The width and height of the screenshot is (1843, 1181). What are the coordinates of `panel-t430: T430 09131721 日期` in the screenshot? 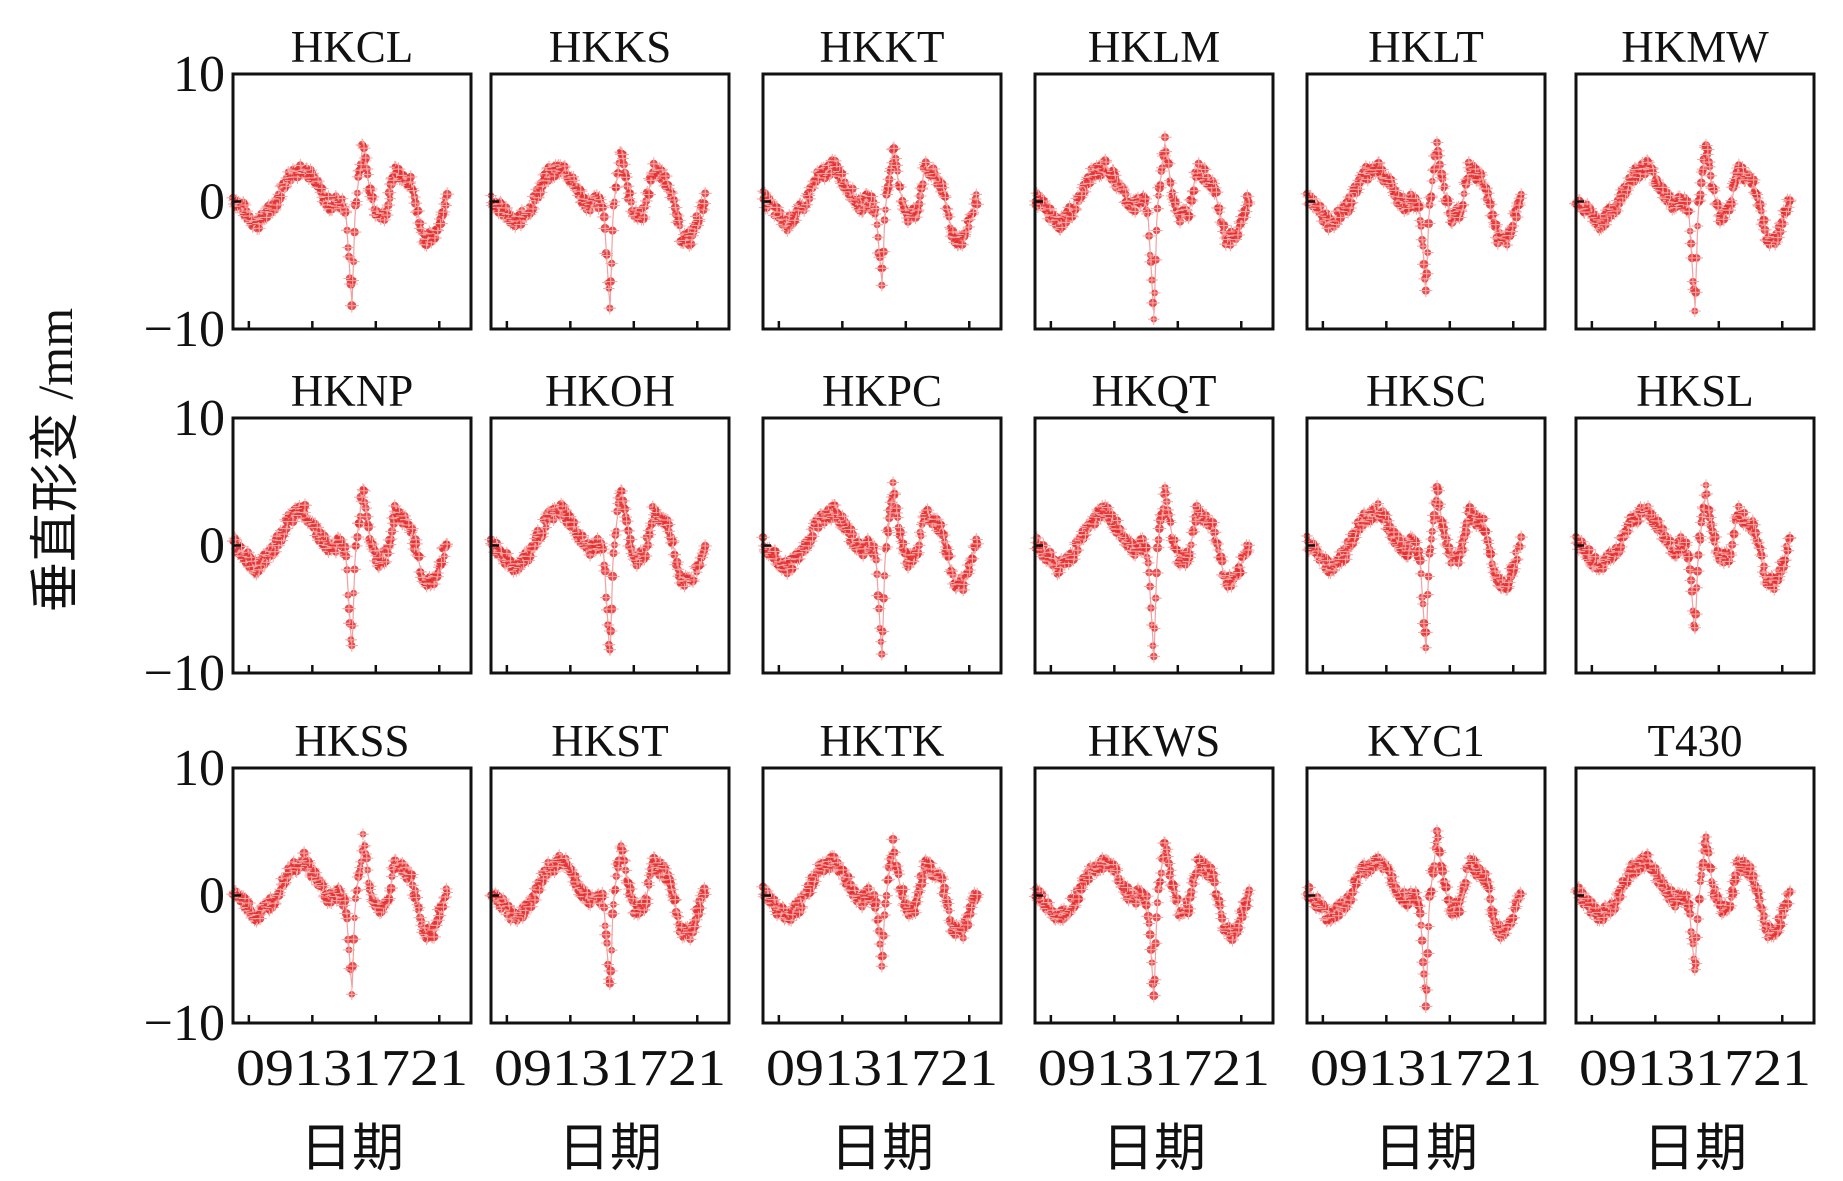 It's located at (1693, 947).